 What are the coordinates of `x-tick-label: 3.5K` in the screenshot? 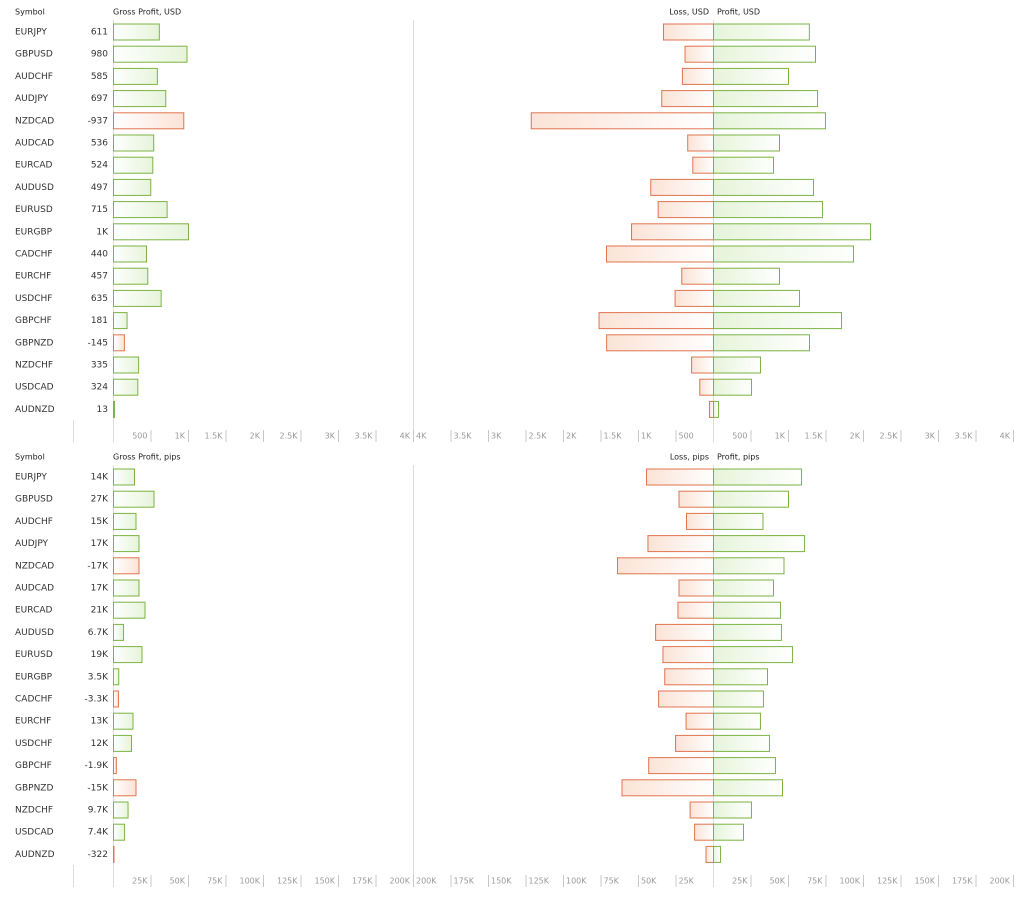 It's located at (364, 436).